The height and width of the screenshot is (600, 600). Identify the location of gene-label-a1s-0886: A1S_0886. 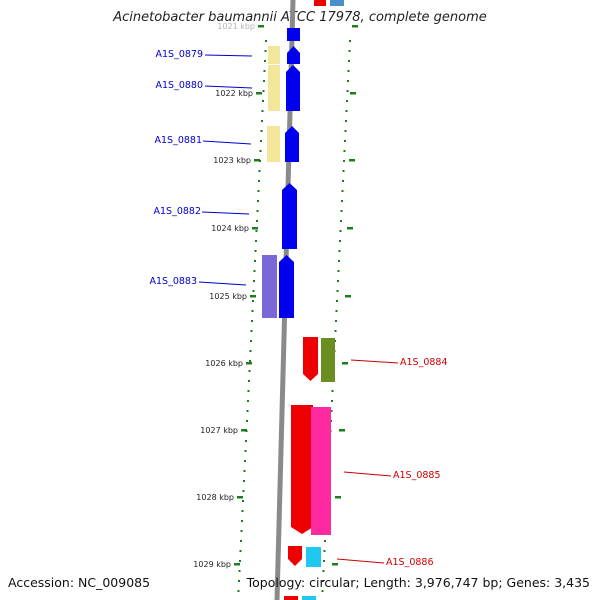
(410, 562).